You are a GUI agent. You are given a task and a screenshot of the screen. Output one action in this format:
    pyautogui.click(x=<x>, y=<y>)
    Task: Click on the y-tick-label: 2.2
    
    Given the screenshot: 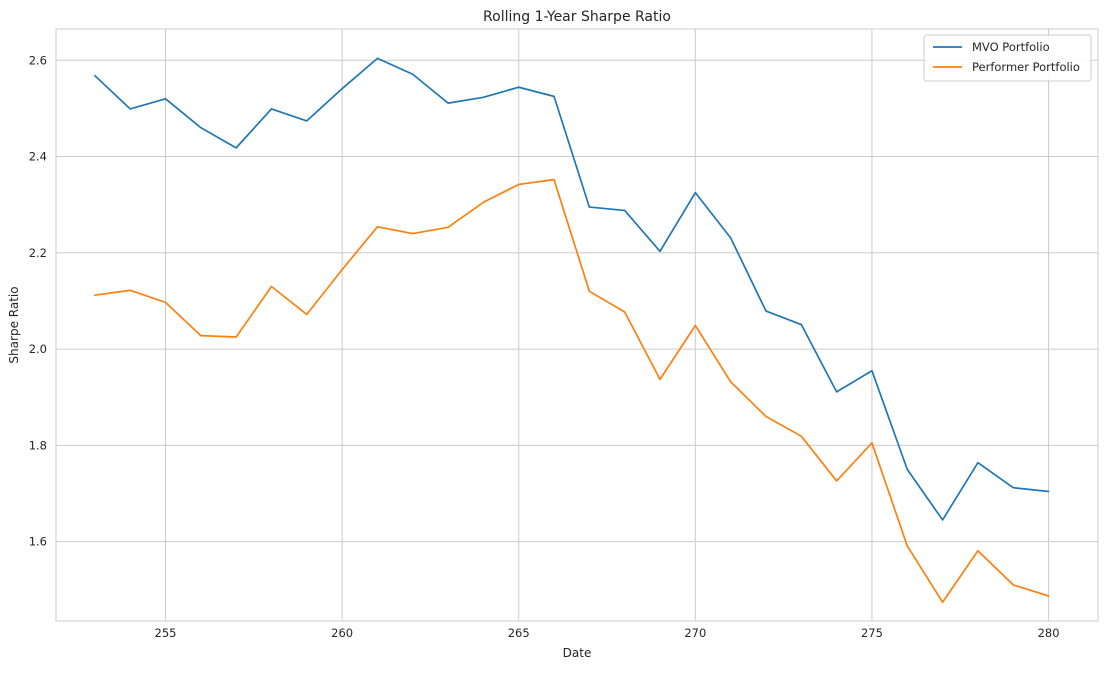 What is the action you would take?
    pyautogui.click(x=38, y=253)
    